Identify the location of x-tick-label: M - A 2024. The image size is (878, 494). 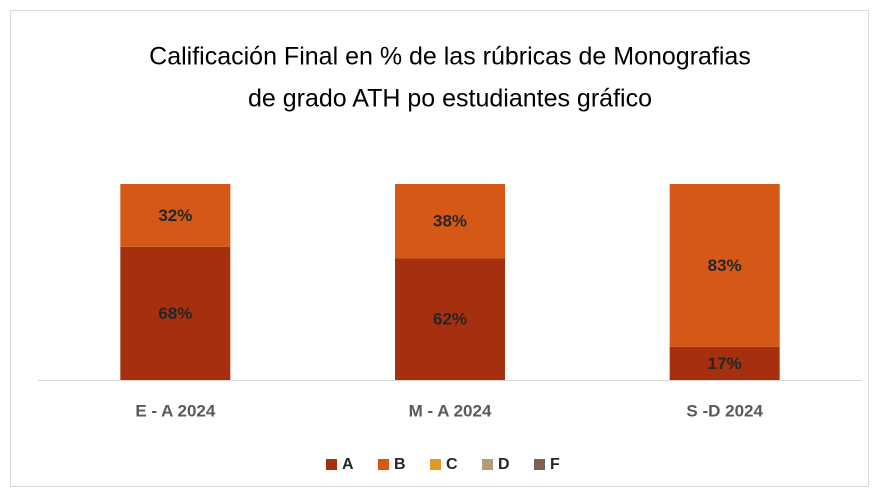
(450, 410).